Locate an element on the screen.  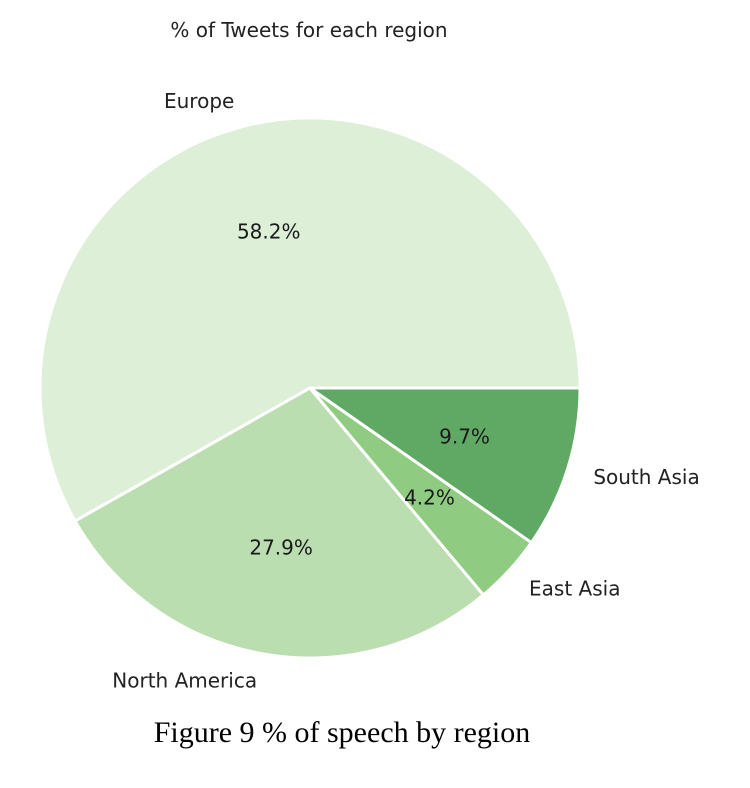
pie-slice-south-asia is located at coordinates (445, 465).